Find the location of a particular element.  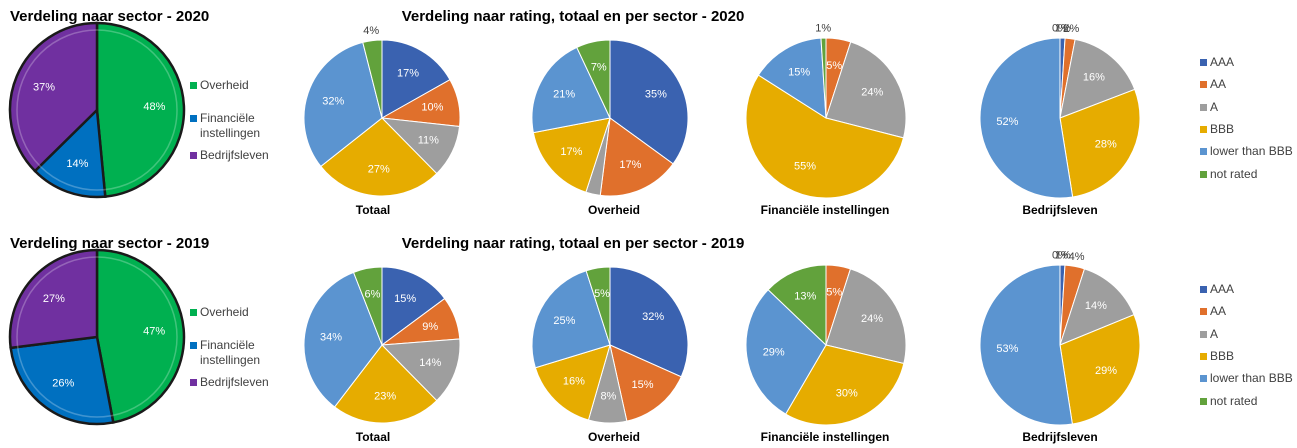

pie-title: Overheid is located at coordinates (614, 437).